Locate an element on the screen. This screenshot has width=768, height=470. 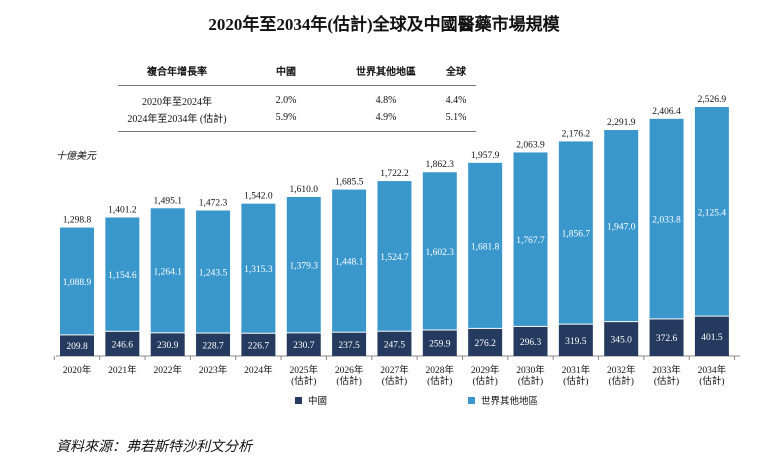
x-tick-label: 2033年 is located at coordinates (666, 370).